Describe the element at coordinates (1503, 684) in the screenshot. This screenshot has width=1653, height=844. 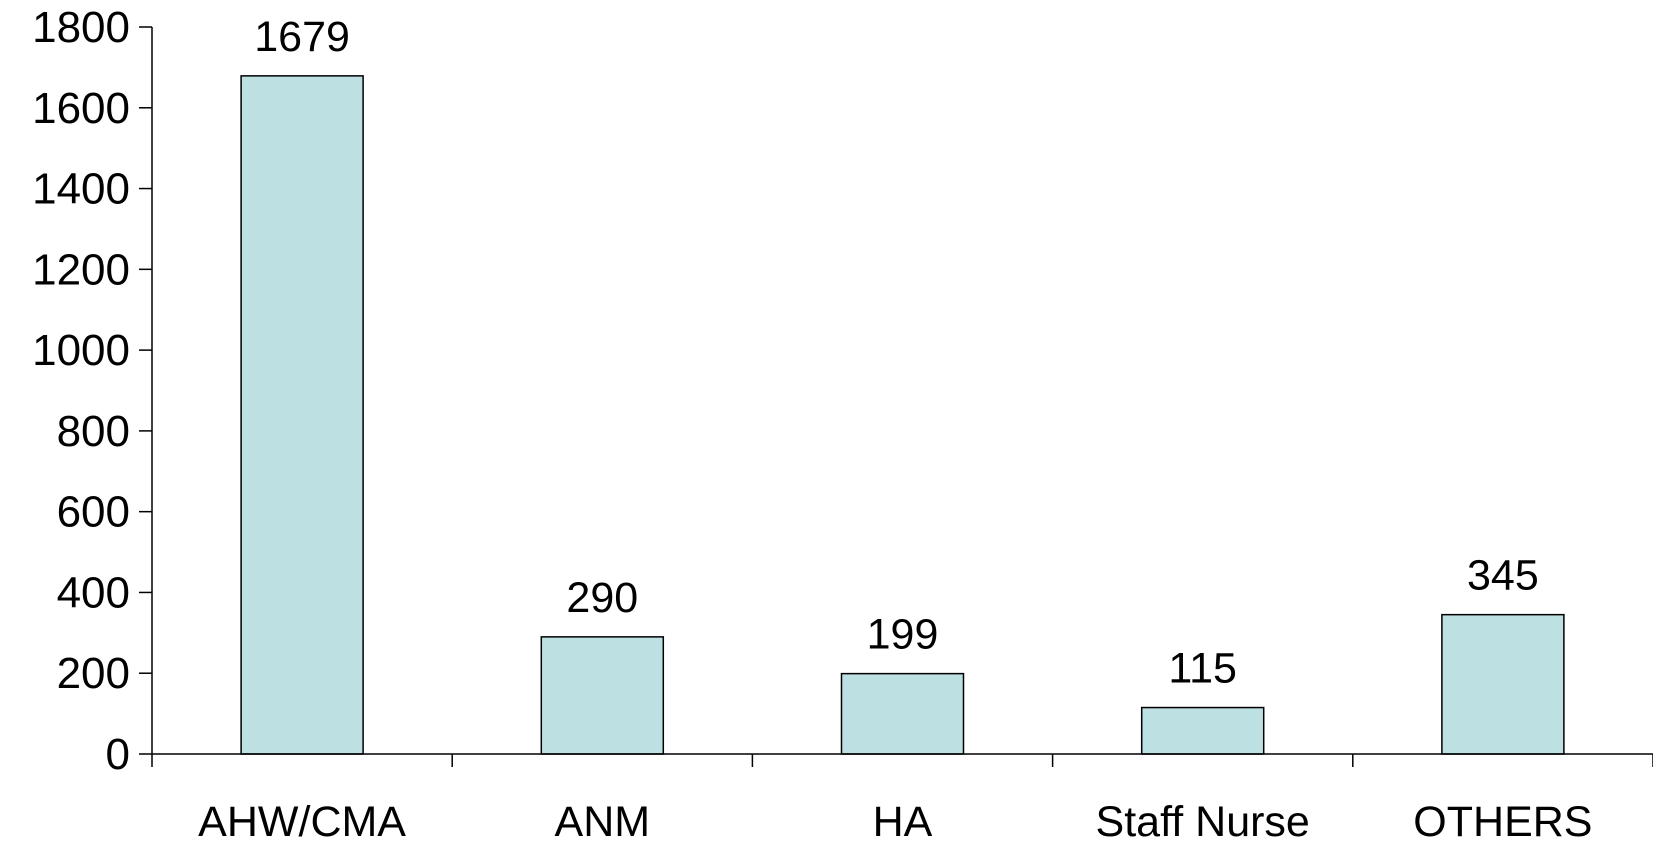
I see `bar-others` at that location.